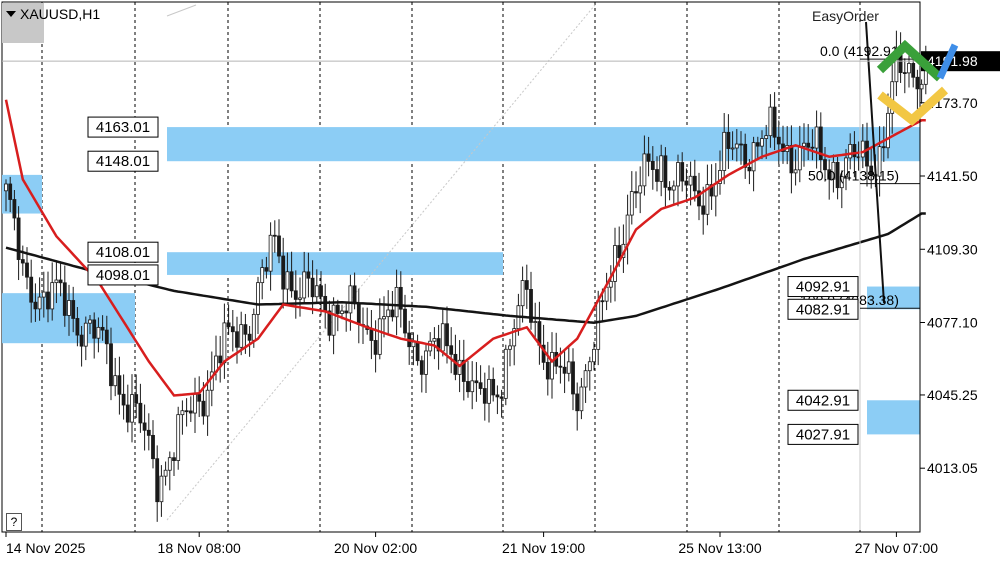 This screenshot has width=1000, height=562. I want to click on time-axis-label: 27 Nov 07:00, so click(896, 548).